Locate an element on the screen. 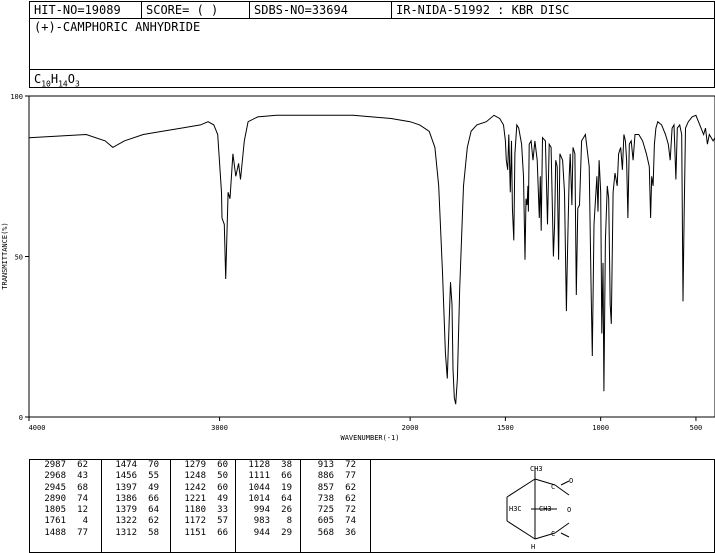 The image size is (715, 553). peak-row: 983 8 is located at coordinates (267, 521).